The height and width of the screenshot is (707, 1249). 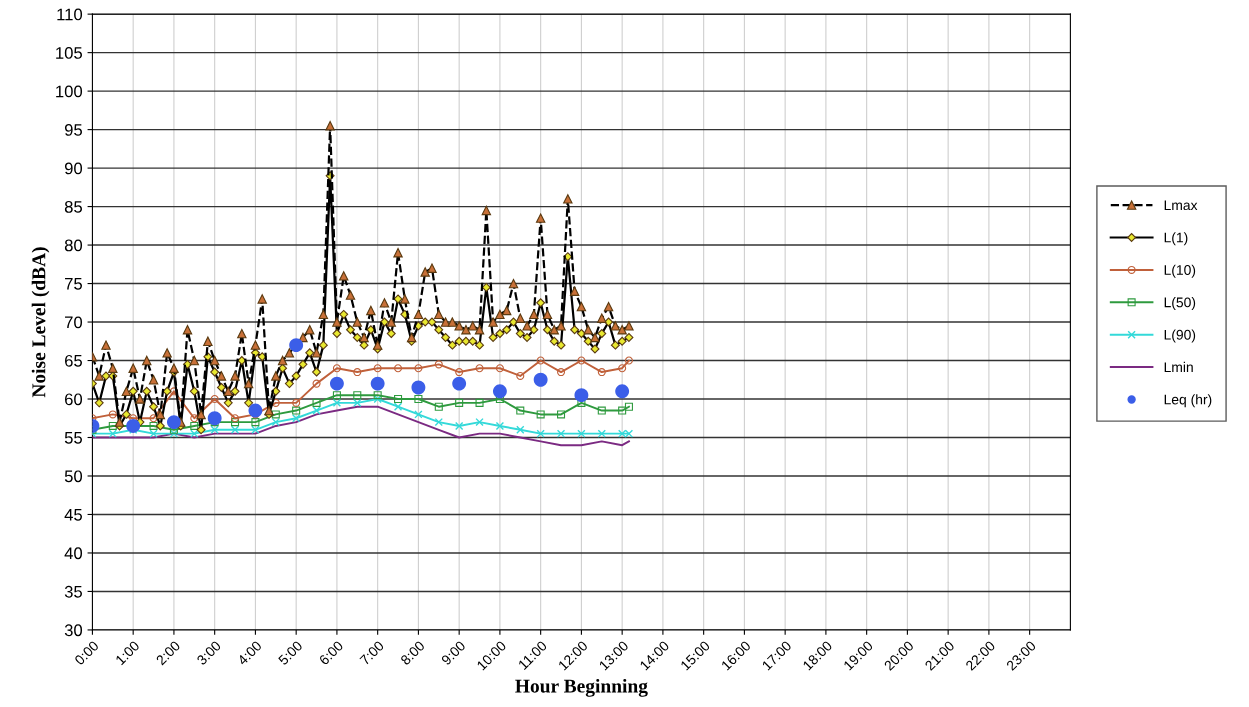 What do you see at coordinates (73, 630) in the screenshot?
I see `y-tick-label: 30` at bounding box center [73, 630].